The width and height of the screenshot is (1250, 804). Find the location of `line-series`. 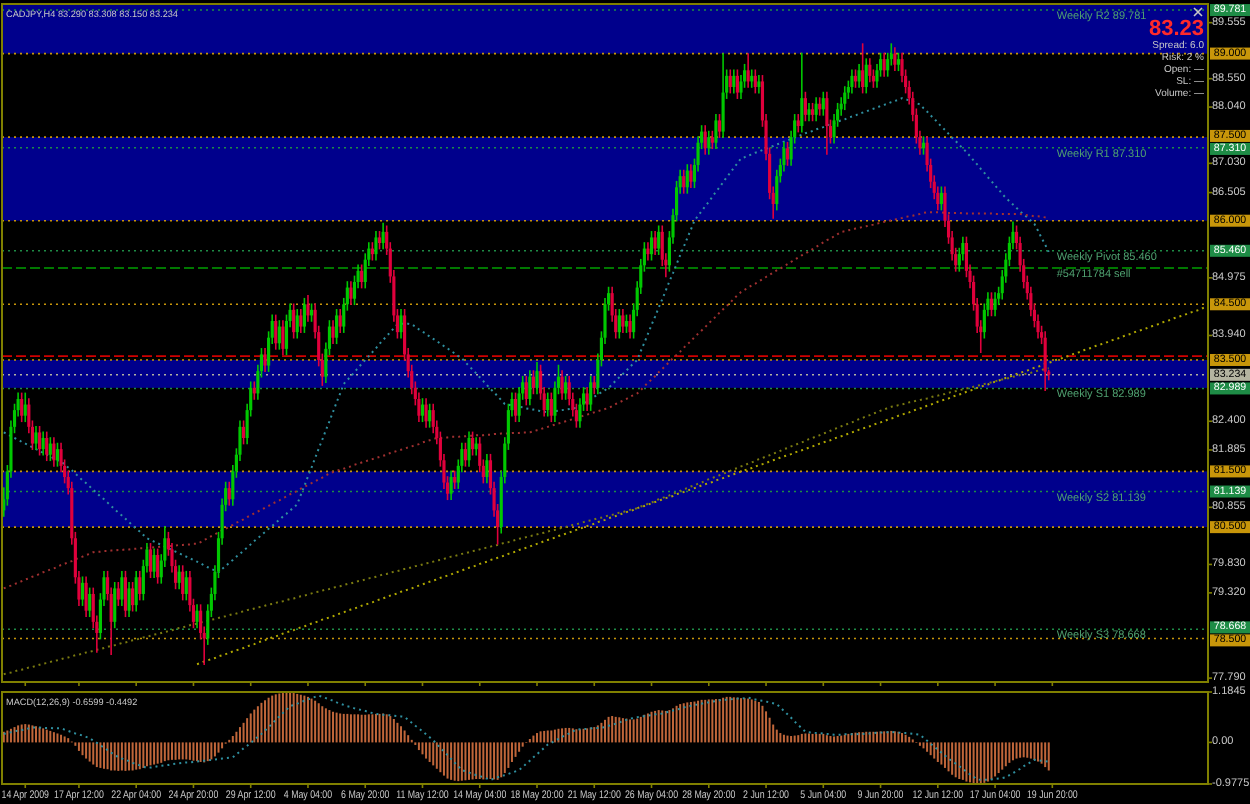

line-series is located at coordinates (526, 737).